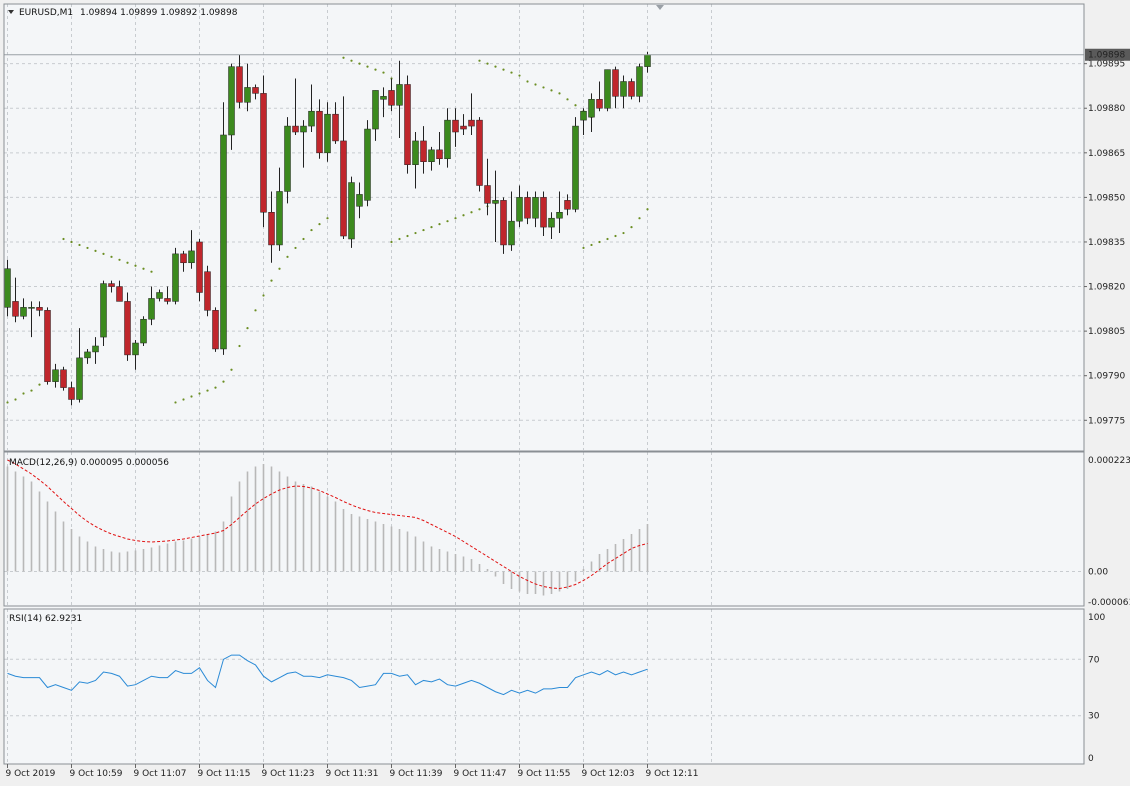  Describe the element at coordinates (1096, 618) in the screenshot. I see `rsi-tick-label: 100` at that location.